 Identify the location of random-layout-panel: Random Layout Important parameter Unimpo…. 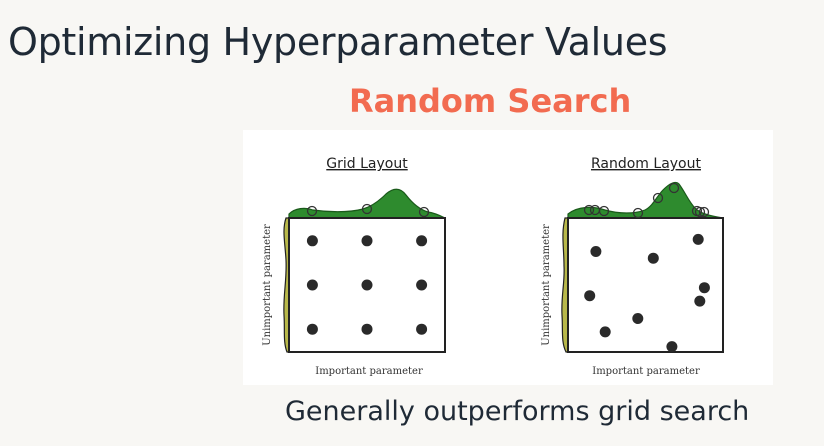
(632, 266).